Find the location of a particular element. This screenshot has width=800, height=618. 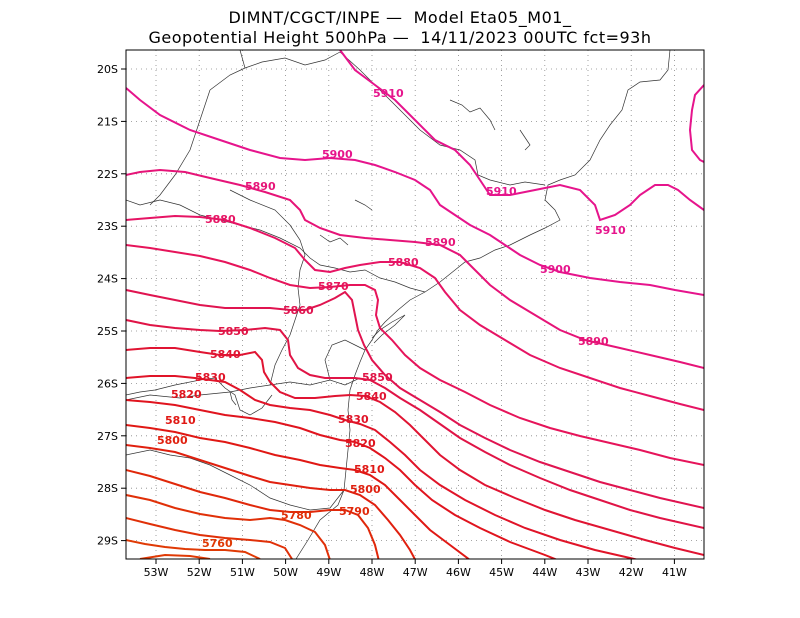

state-border-sp-mg is located at coordinates (377, 118).